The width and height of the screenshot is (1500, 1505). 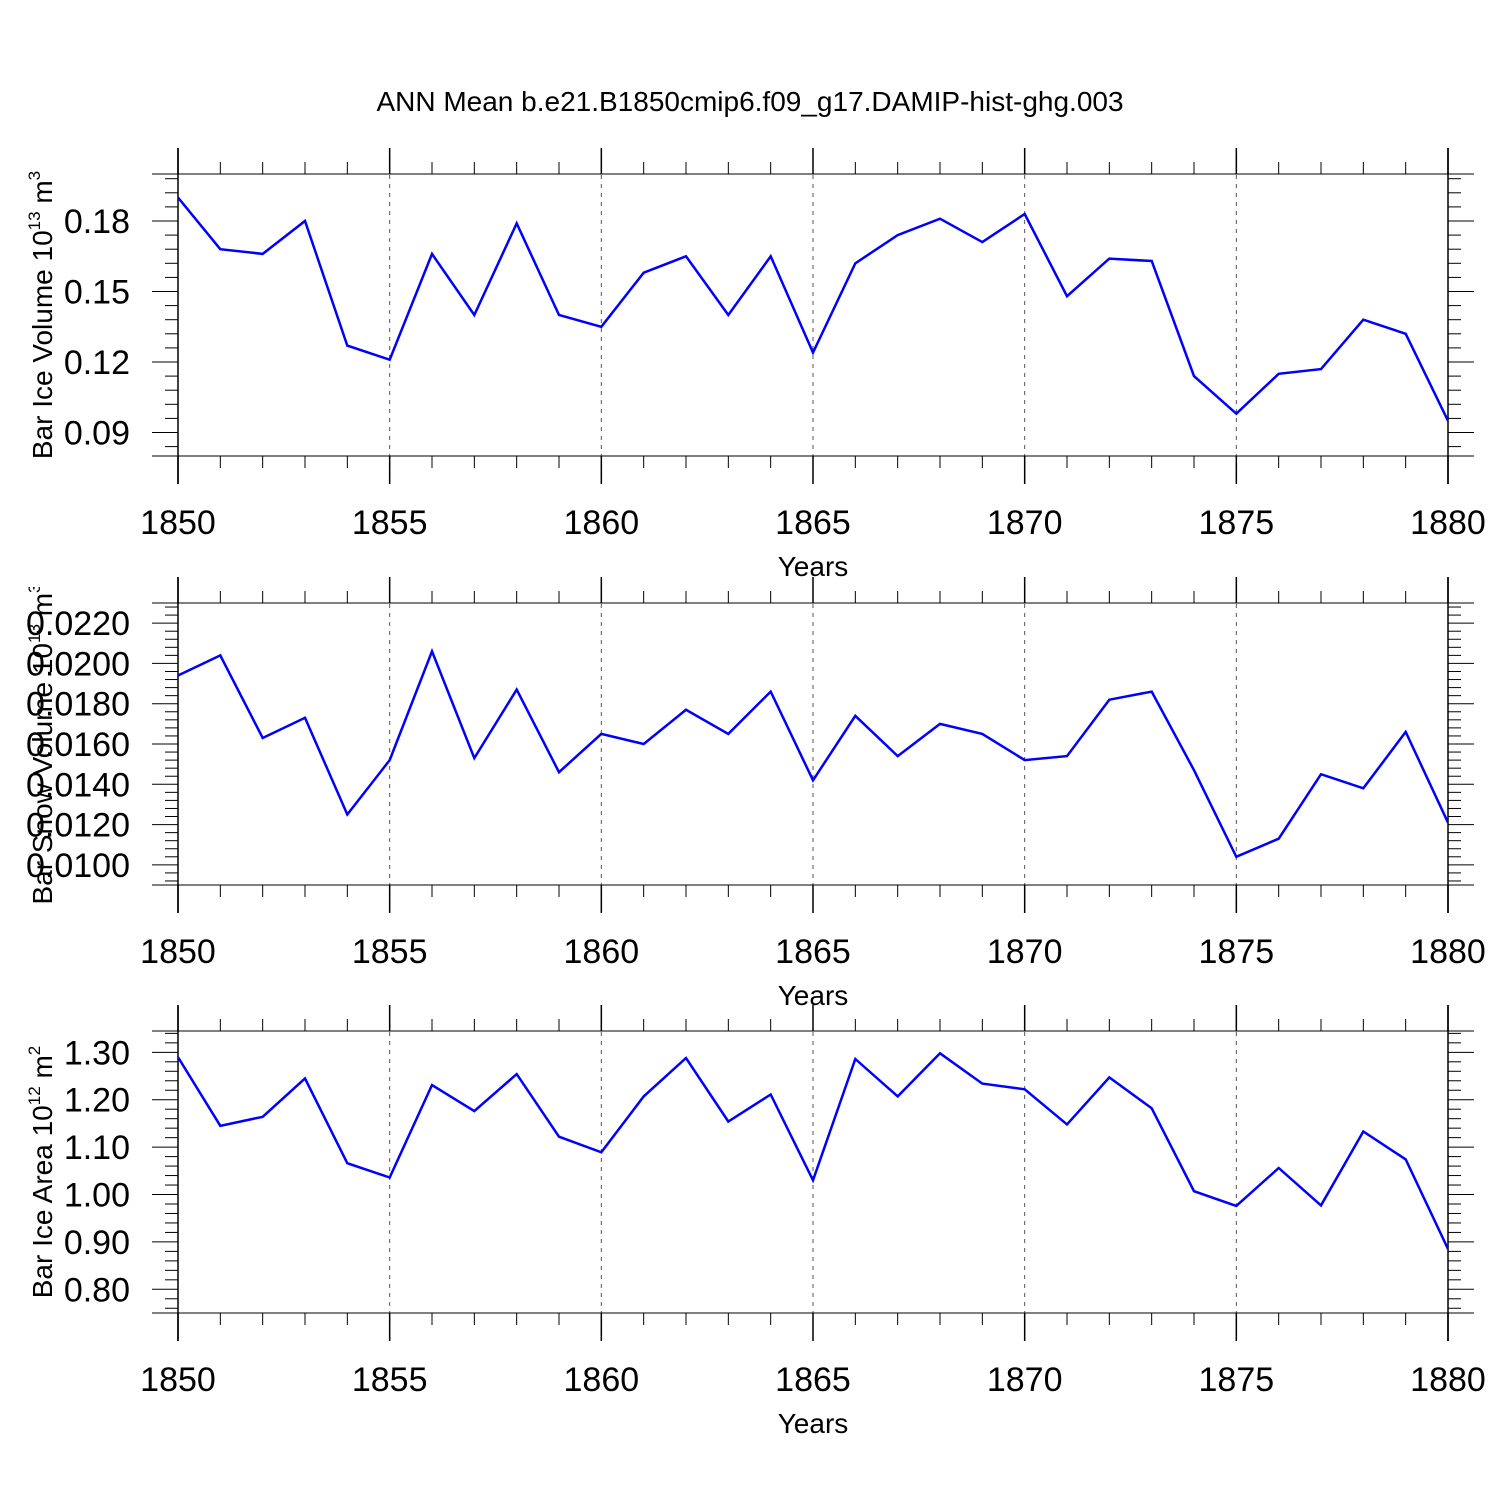 What do you see at coordinates (97, 1243) in the screenshot?
I see `y-tick-label: 0.90` at bounding box center [97, 1243].